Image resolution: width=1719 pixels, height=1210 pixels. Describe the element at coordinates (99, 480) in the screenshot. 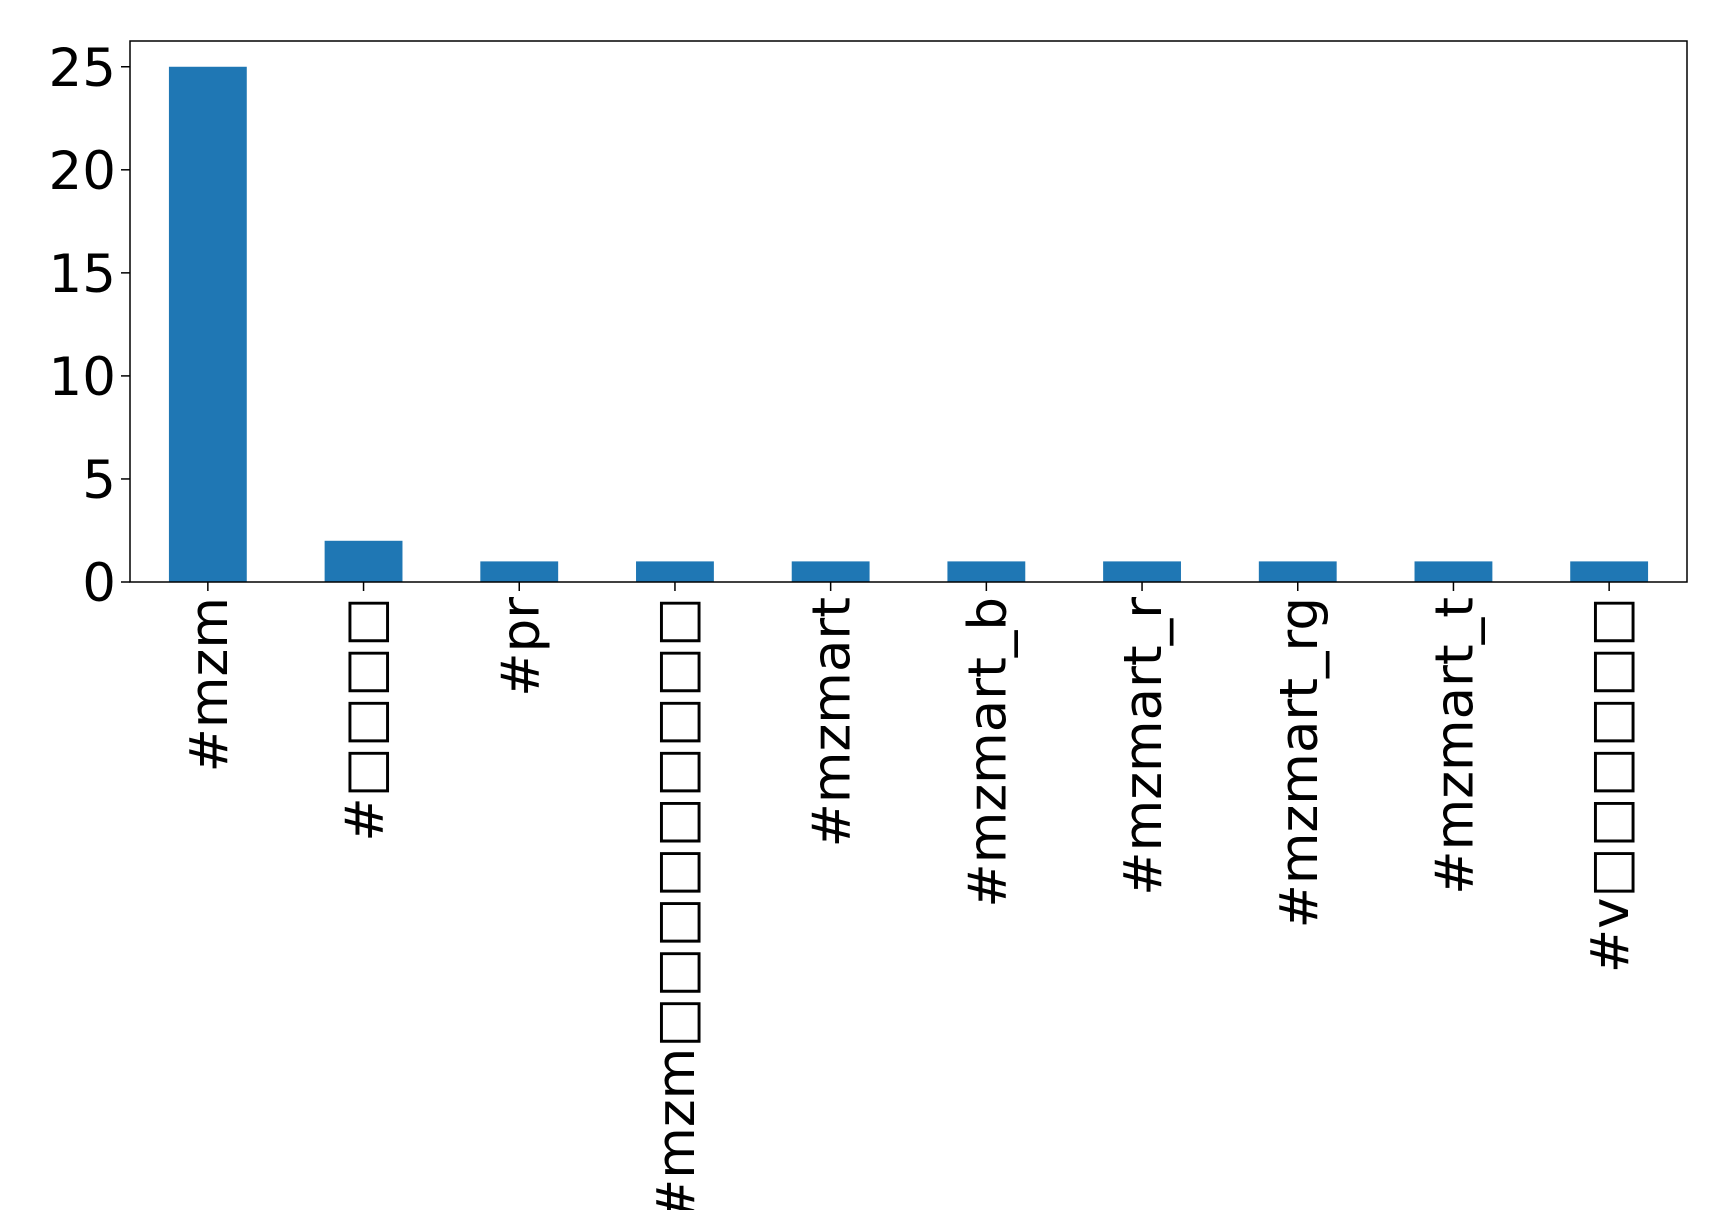

I see `y-tick-label: 5` at that location.